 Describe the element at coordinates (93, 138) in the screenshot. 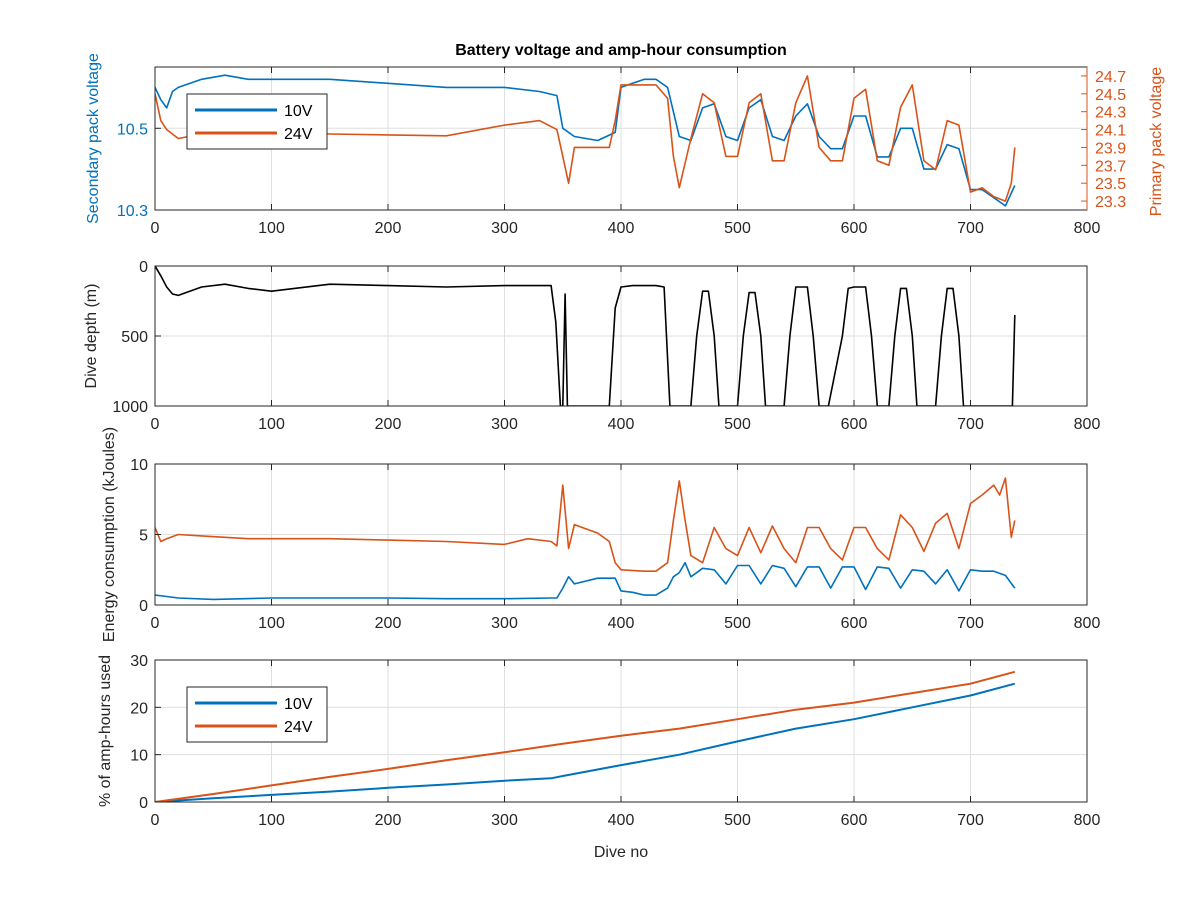

I see `y-axis-label: Secondary pack voltage` at that location.